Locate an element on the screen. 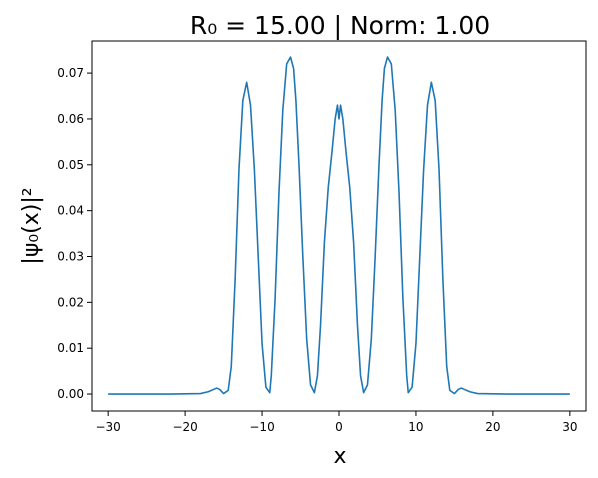 The image size is (598, 478). y-axis: 0.00 0.01 0.02 0.03 0.04 0.05 0.06 0.07 is located at coordinates (74, 233).